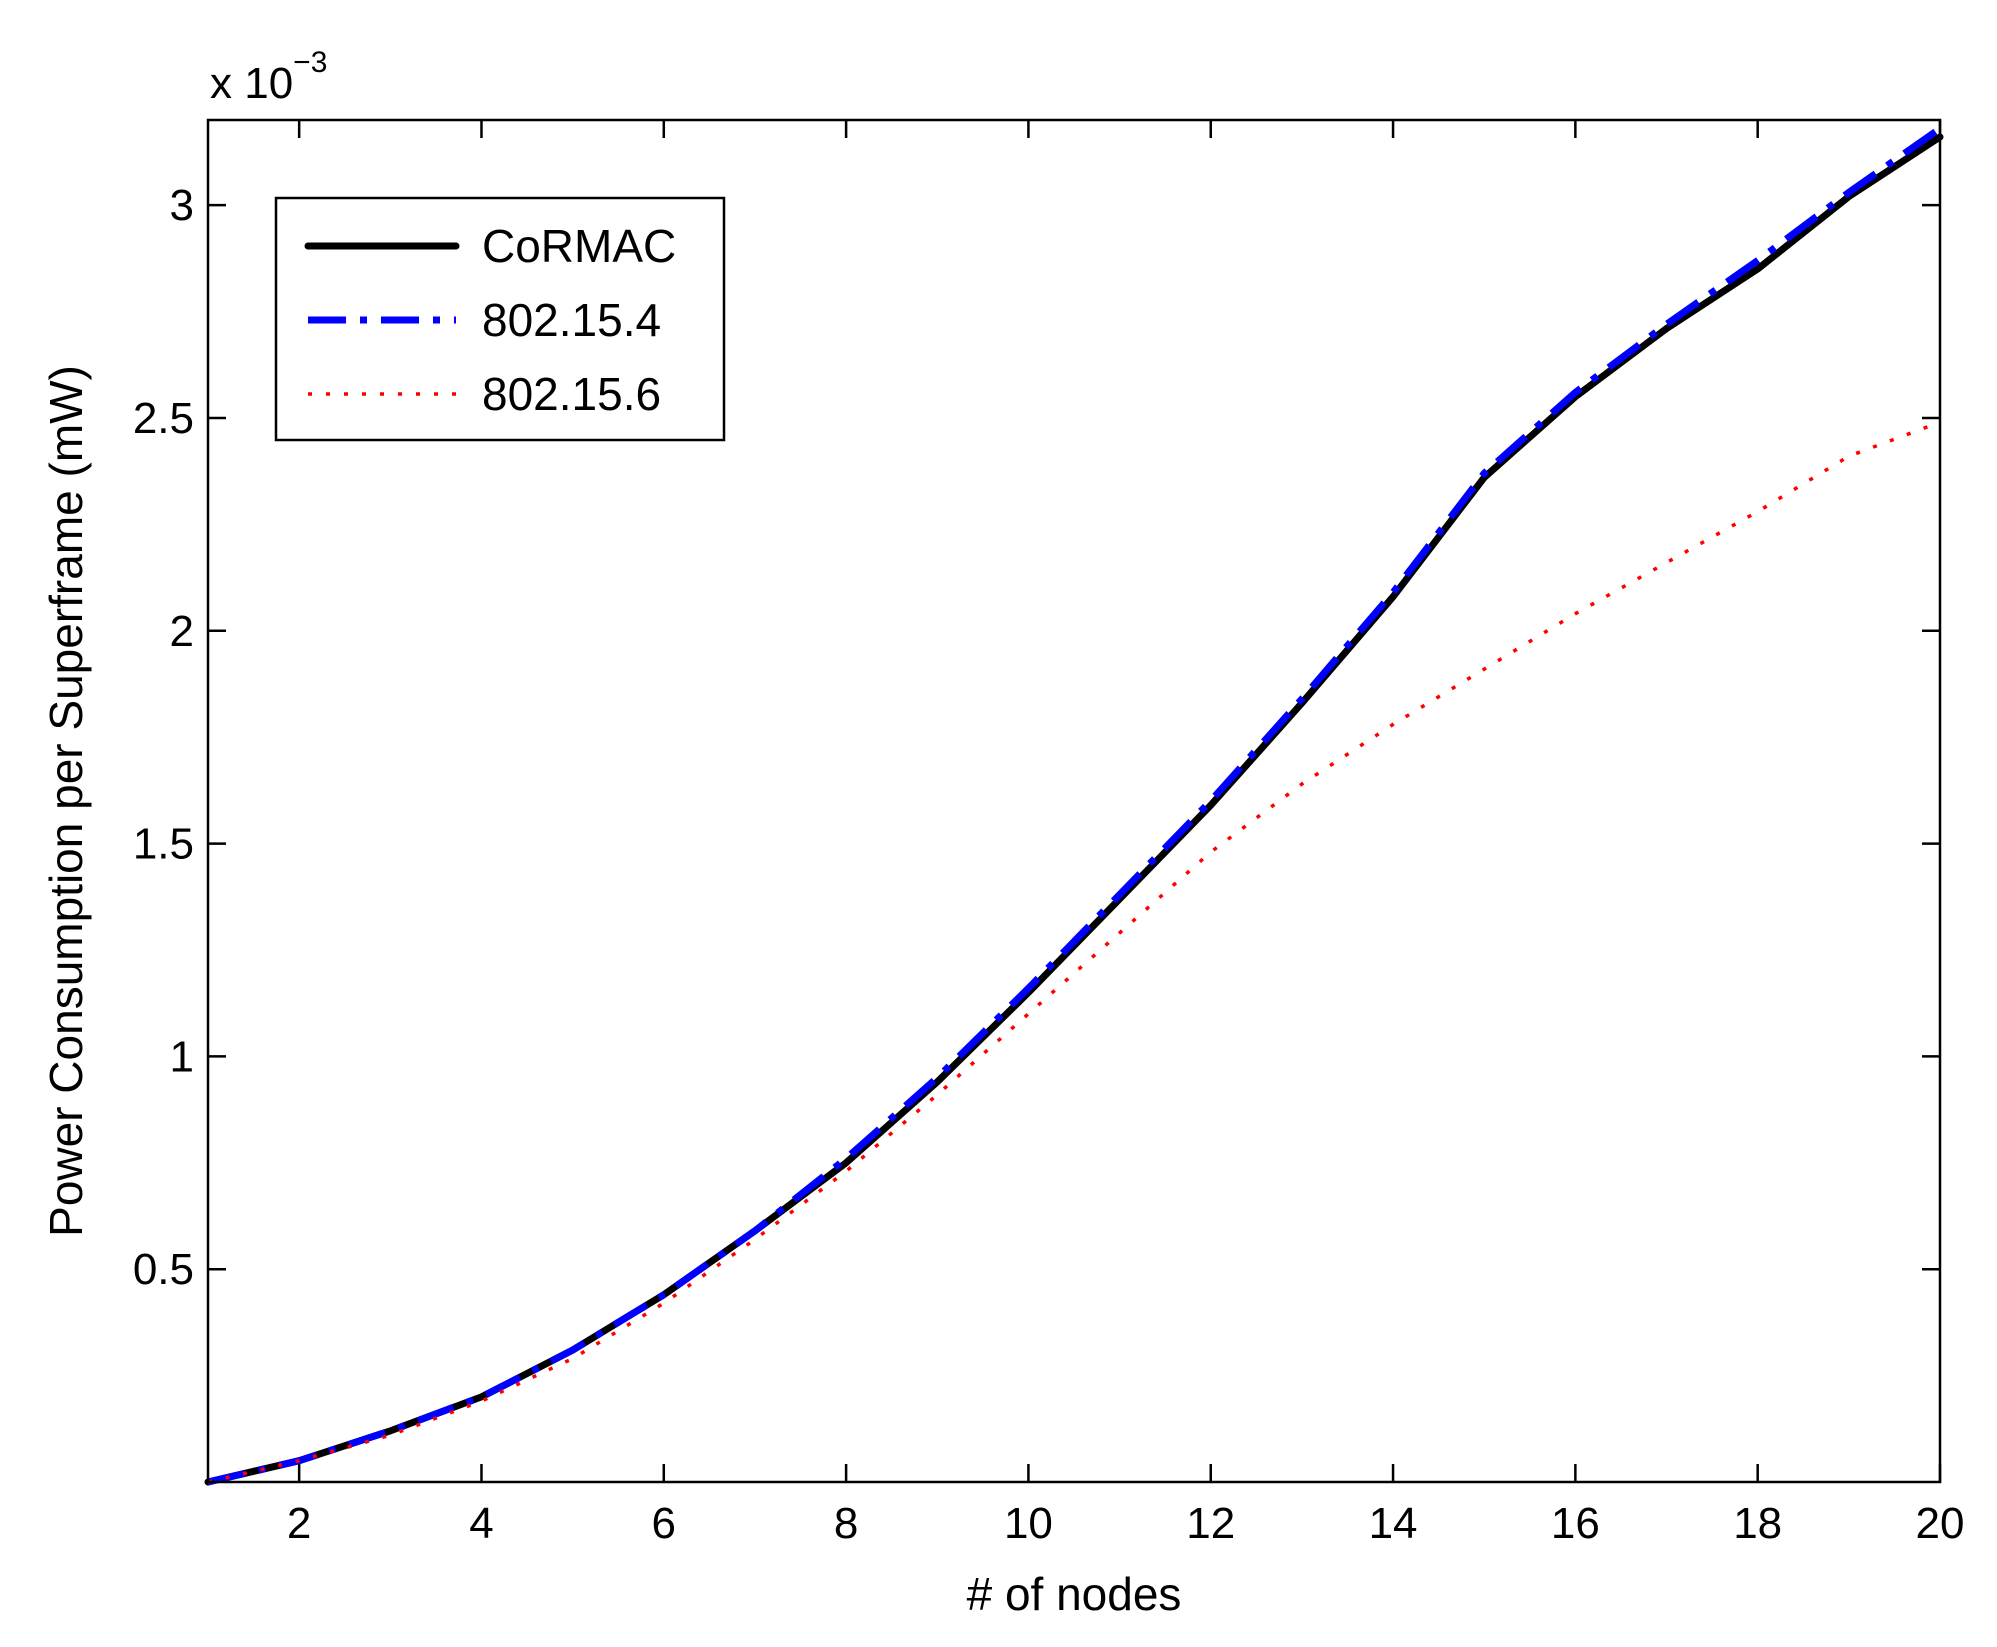 The height and width of the screenshot is (1647, 1997). I want to click on legend-box, so click(500, 319).